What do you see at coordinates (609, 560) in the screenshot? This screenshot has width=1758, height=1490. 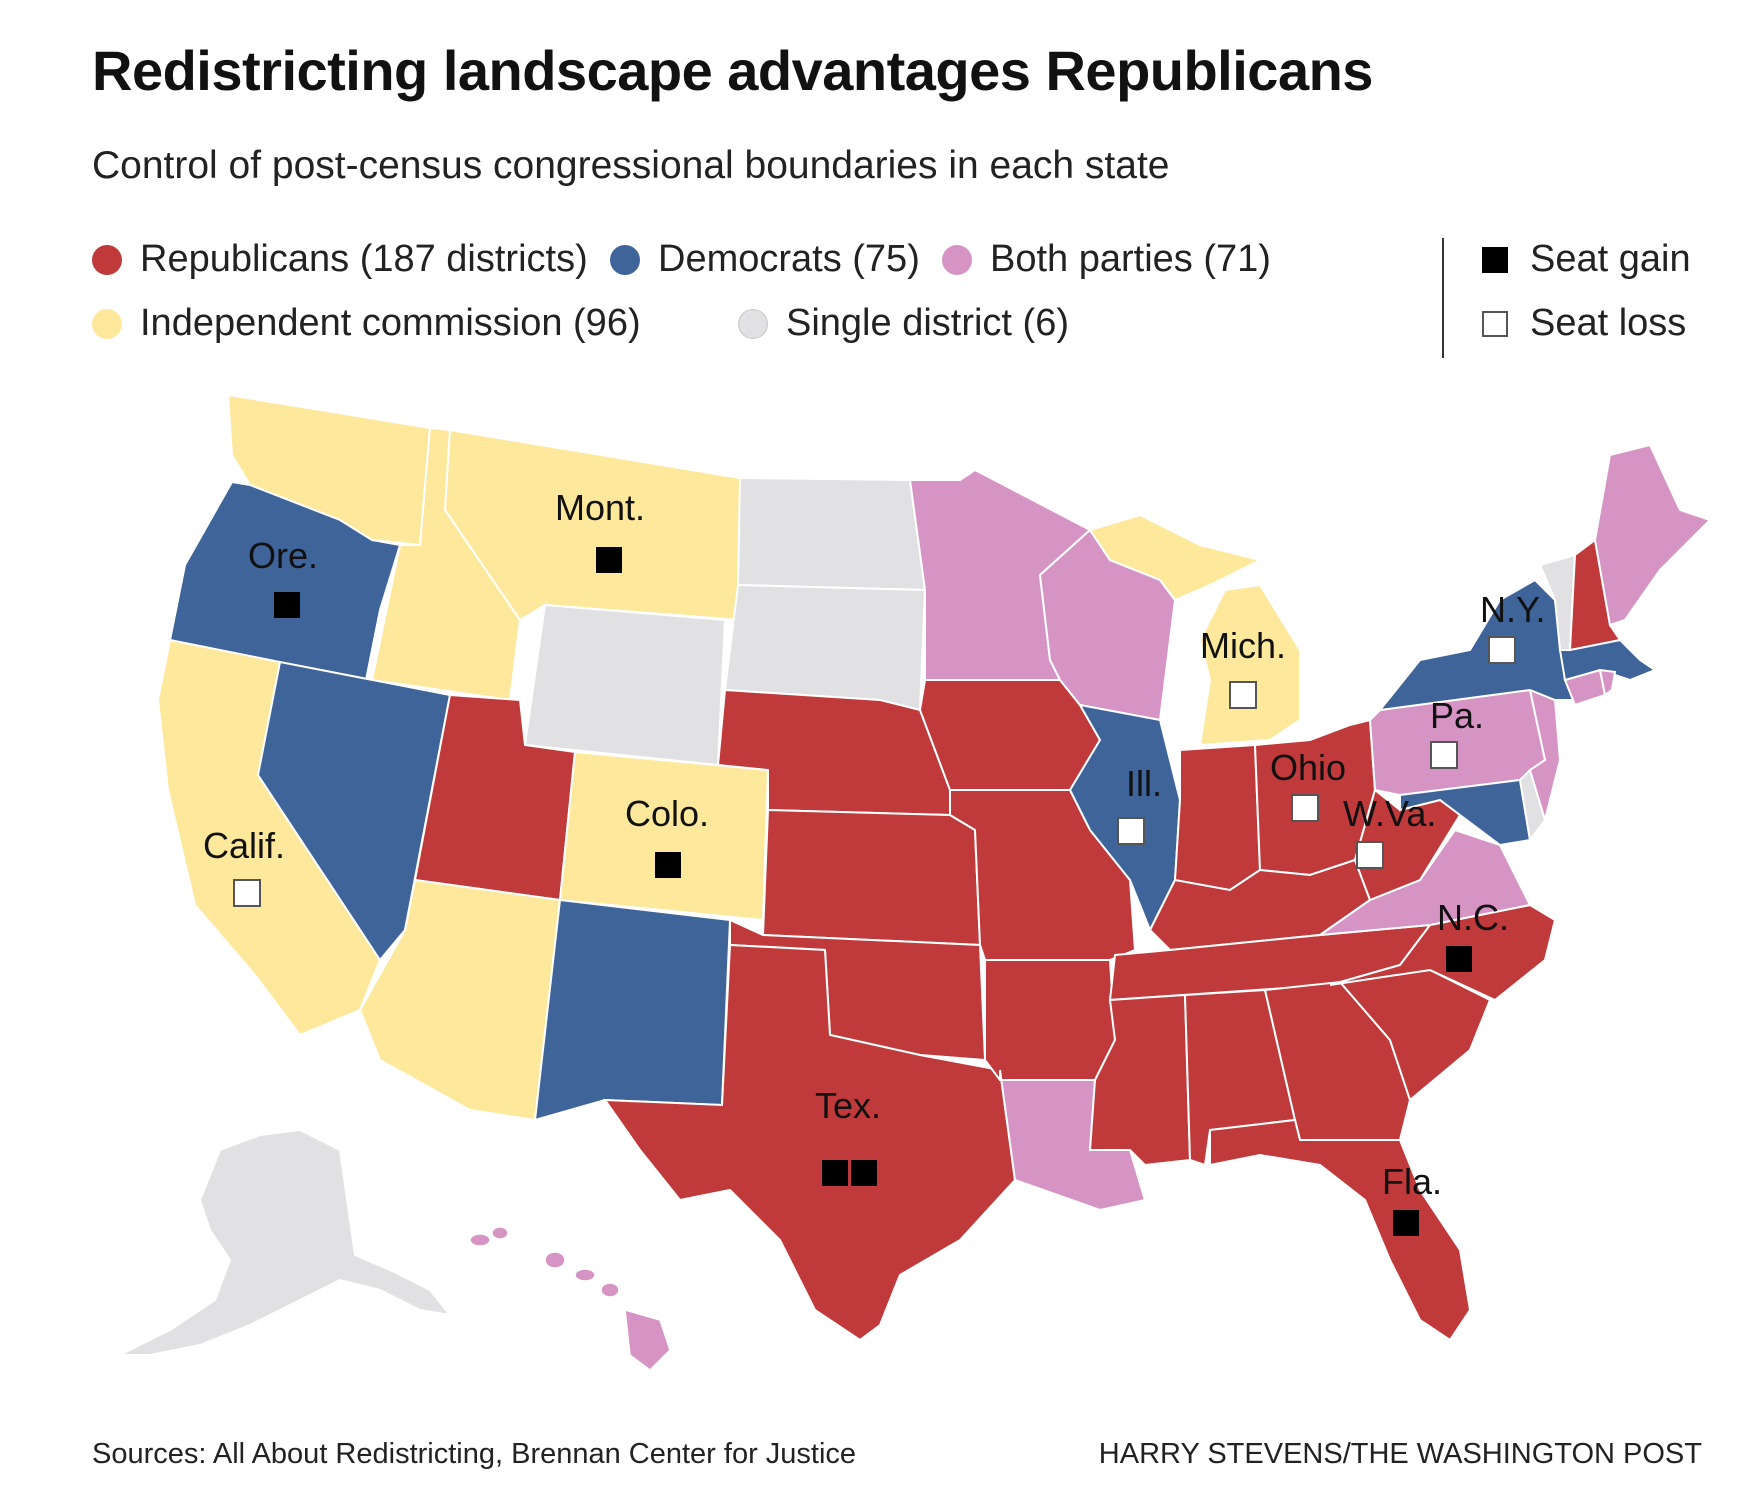 I see `seat-gain-marker-mont` at bounding box center [609, 560].